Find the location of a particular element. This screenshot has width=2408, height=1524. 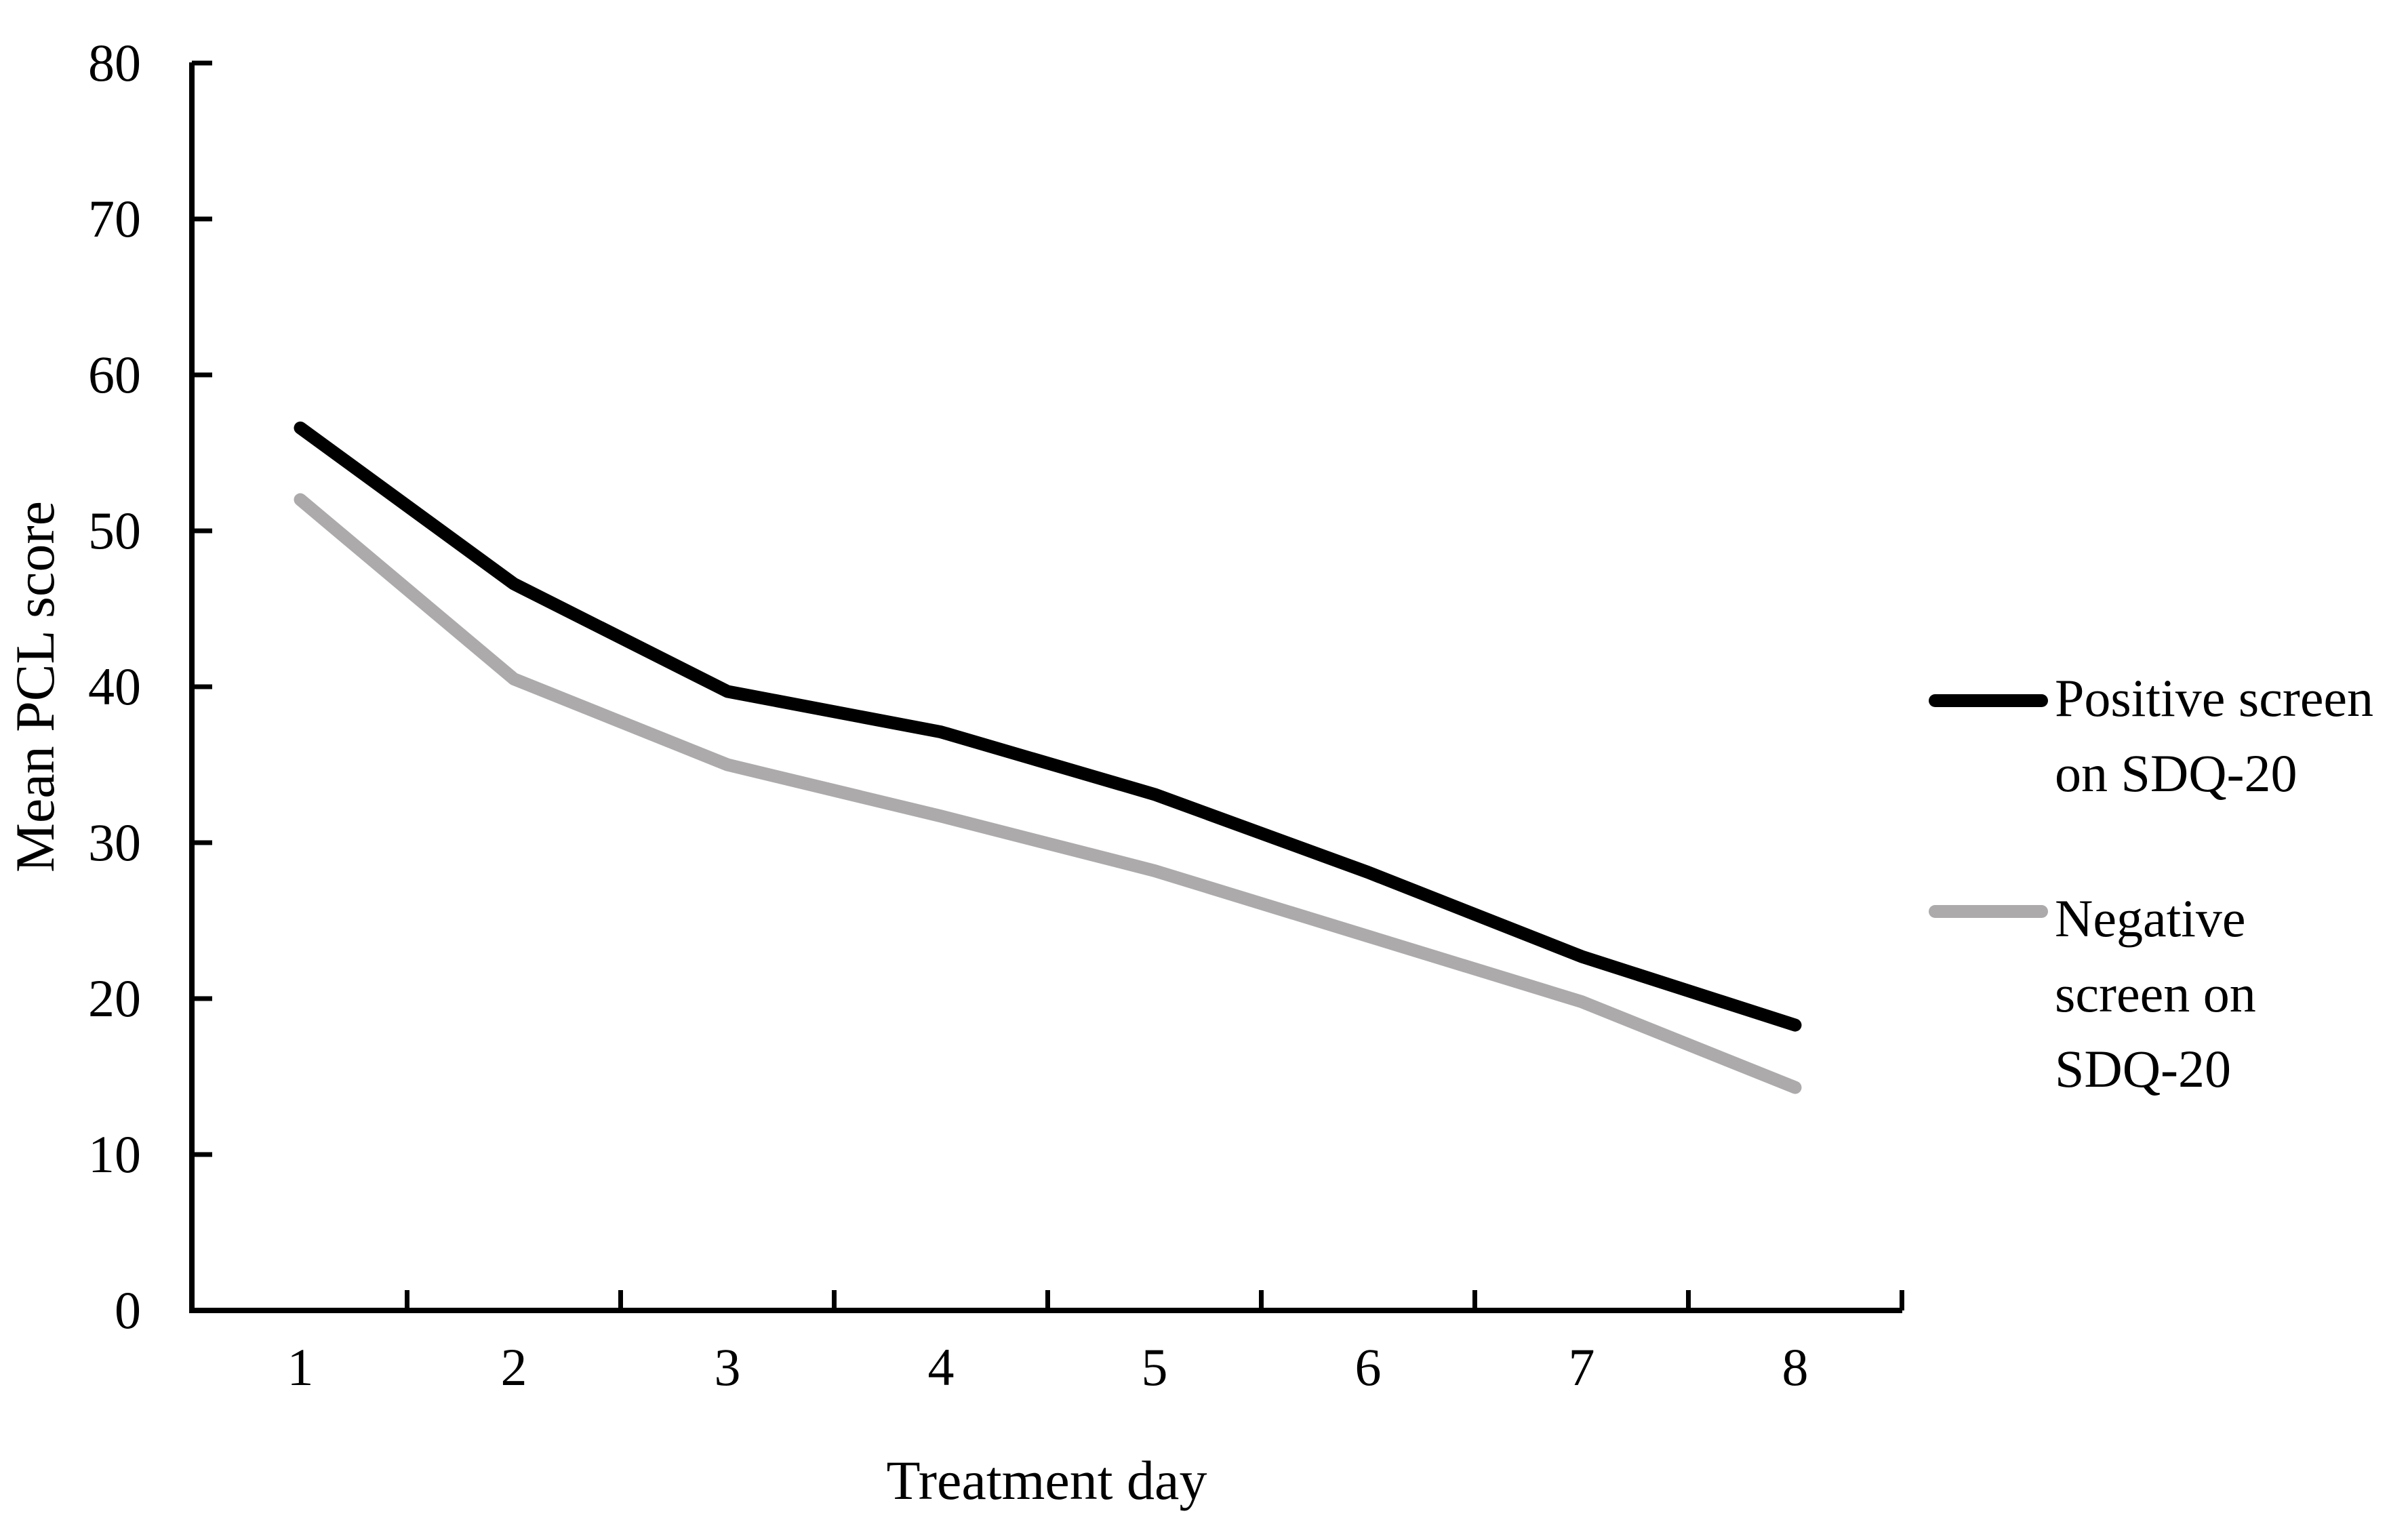

legend-label-line: on SDQ-20 is located at coordinates (2176, 773).